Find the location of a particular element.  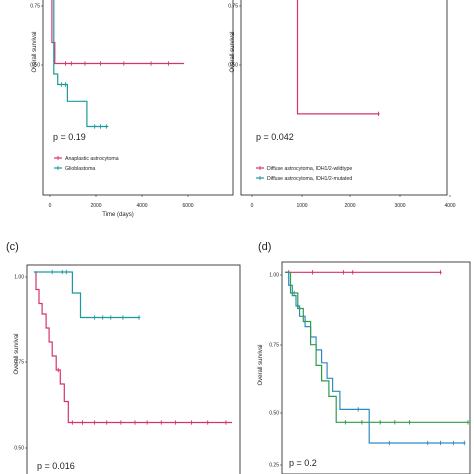

p-value-label: p = 0.016 is located at coordinates (56, 466).